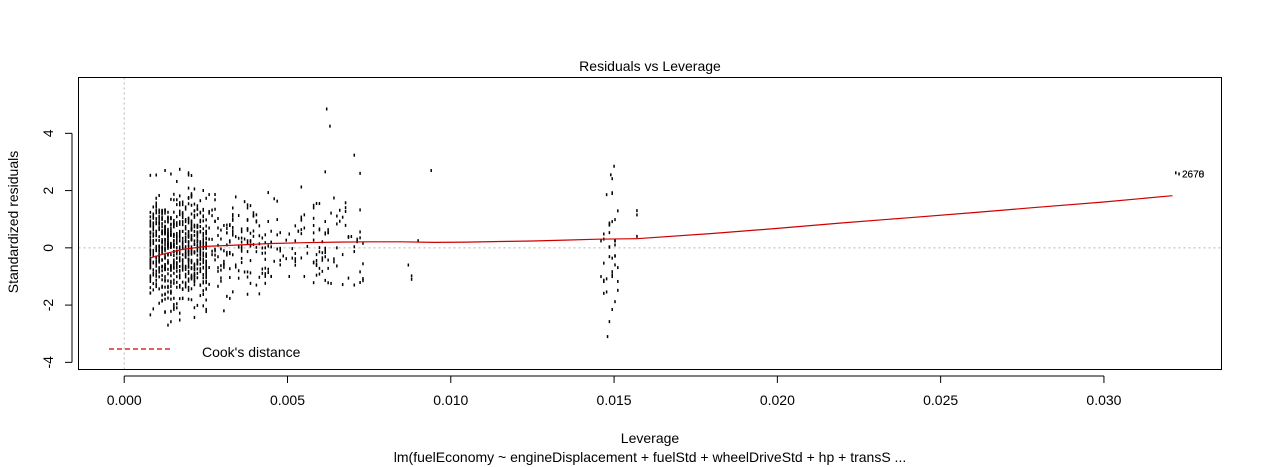 This screenshot has height=467, width=1262. I want to click on y-axis-label: Standardized residuals, so click(13, 222).